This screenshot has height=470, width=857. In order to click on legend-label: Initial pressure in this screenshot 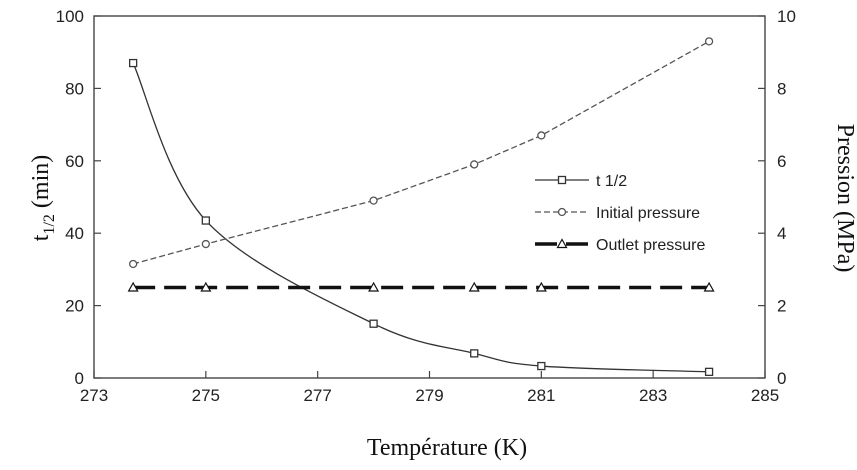, I will do `click(648, 213)`.